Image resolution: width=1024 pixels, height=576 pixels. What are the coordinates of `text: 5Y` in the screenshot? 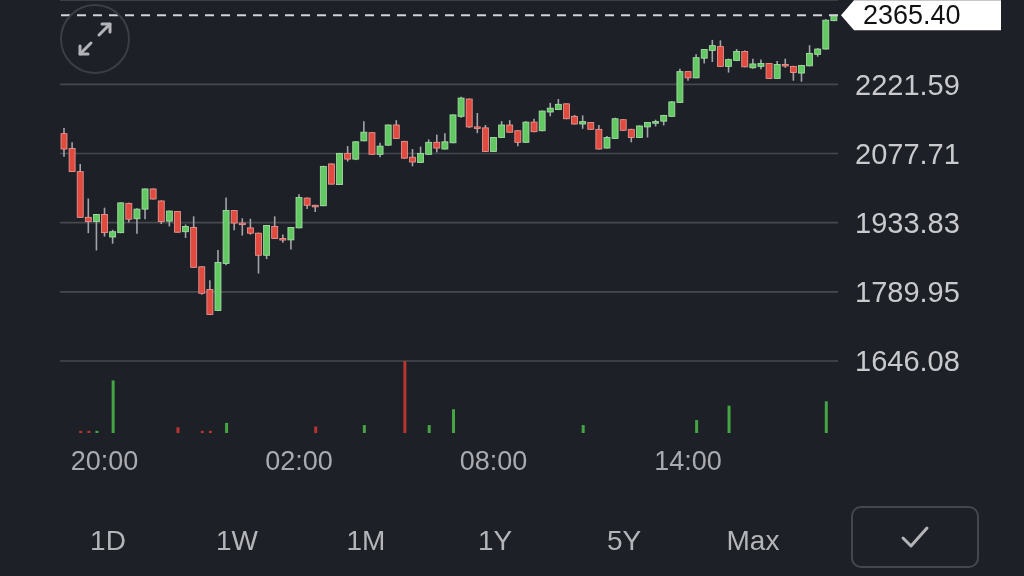 It's located at (624, 541).